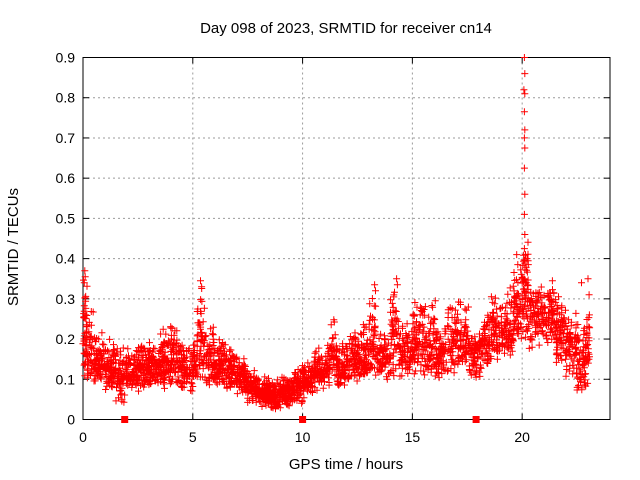 This screenshot has height=480, width=640. What do you see at coordinates (66, 218) in the screenshot?
I see `y-tick-label-0.5: 0.5` at bounding box center [66, 218].